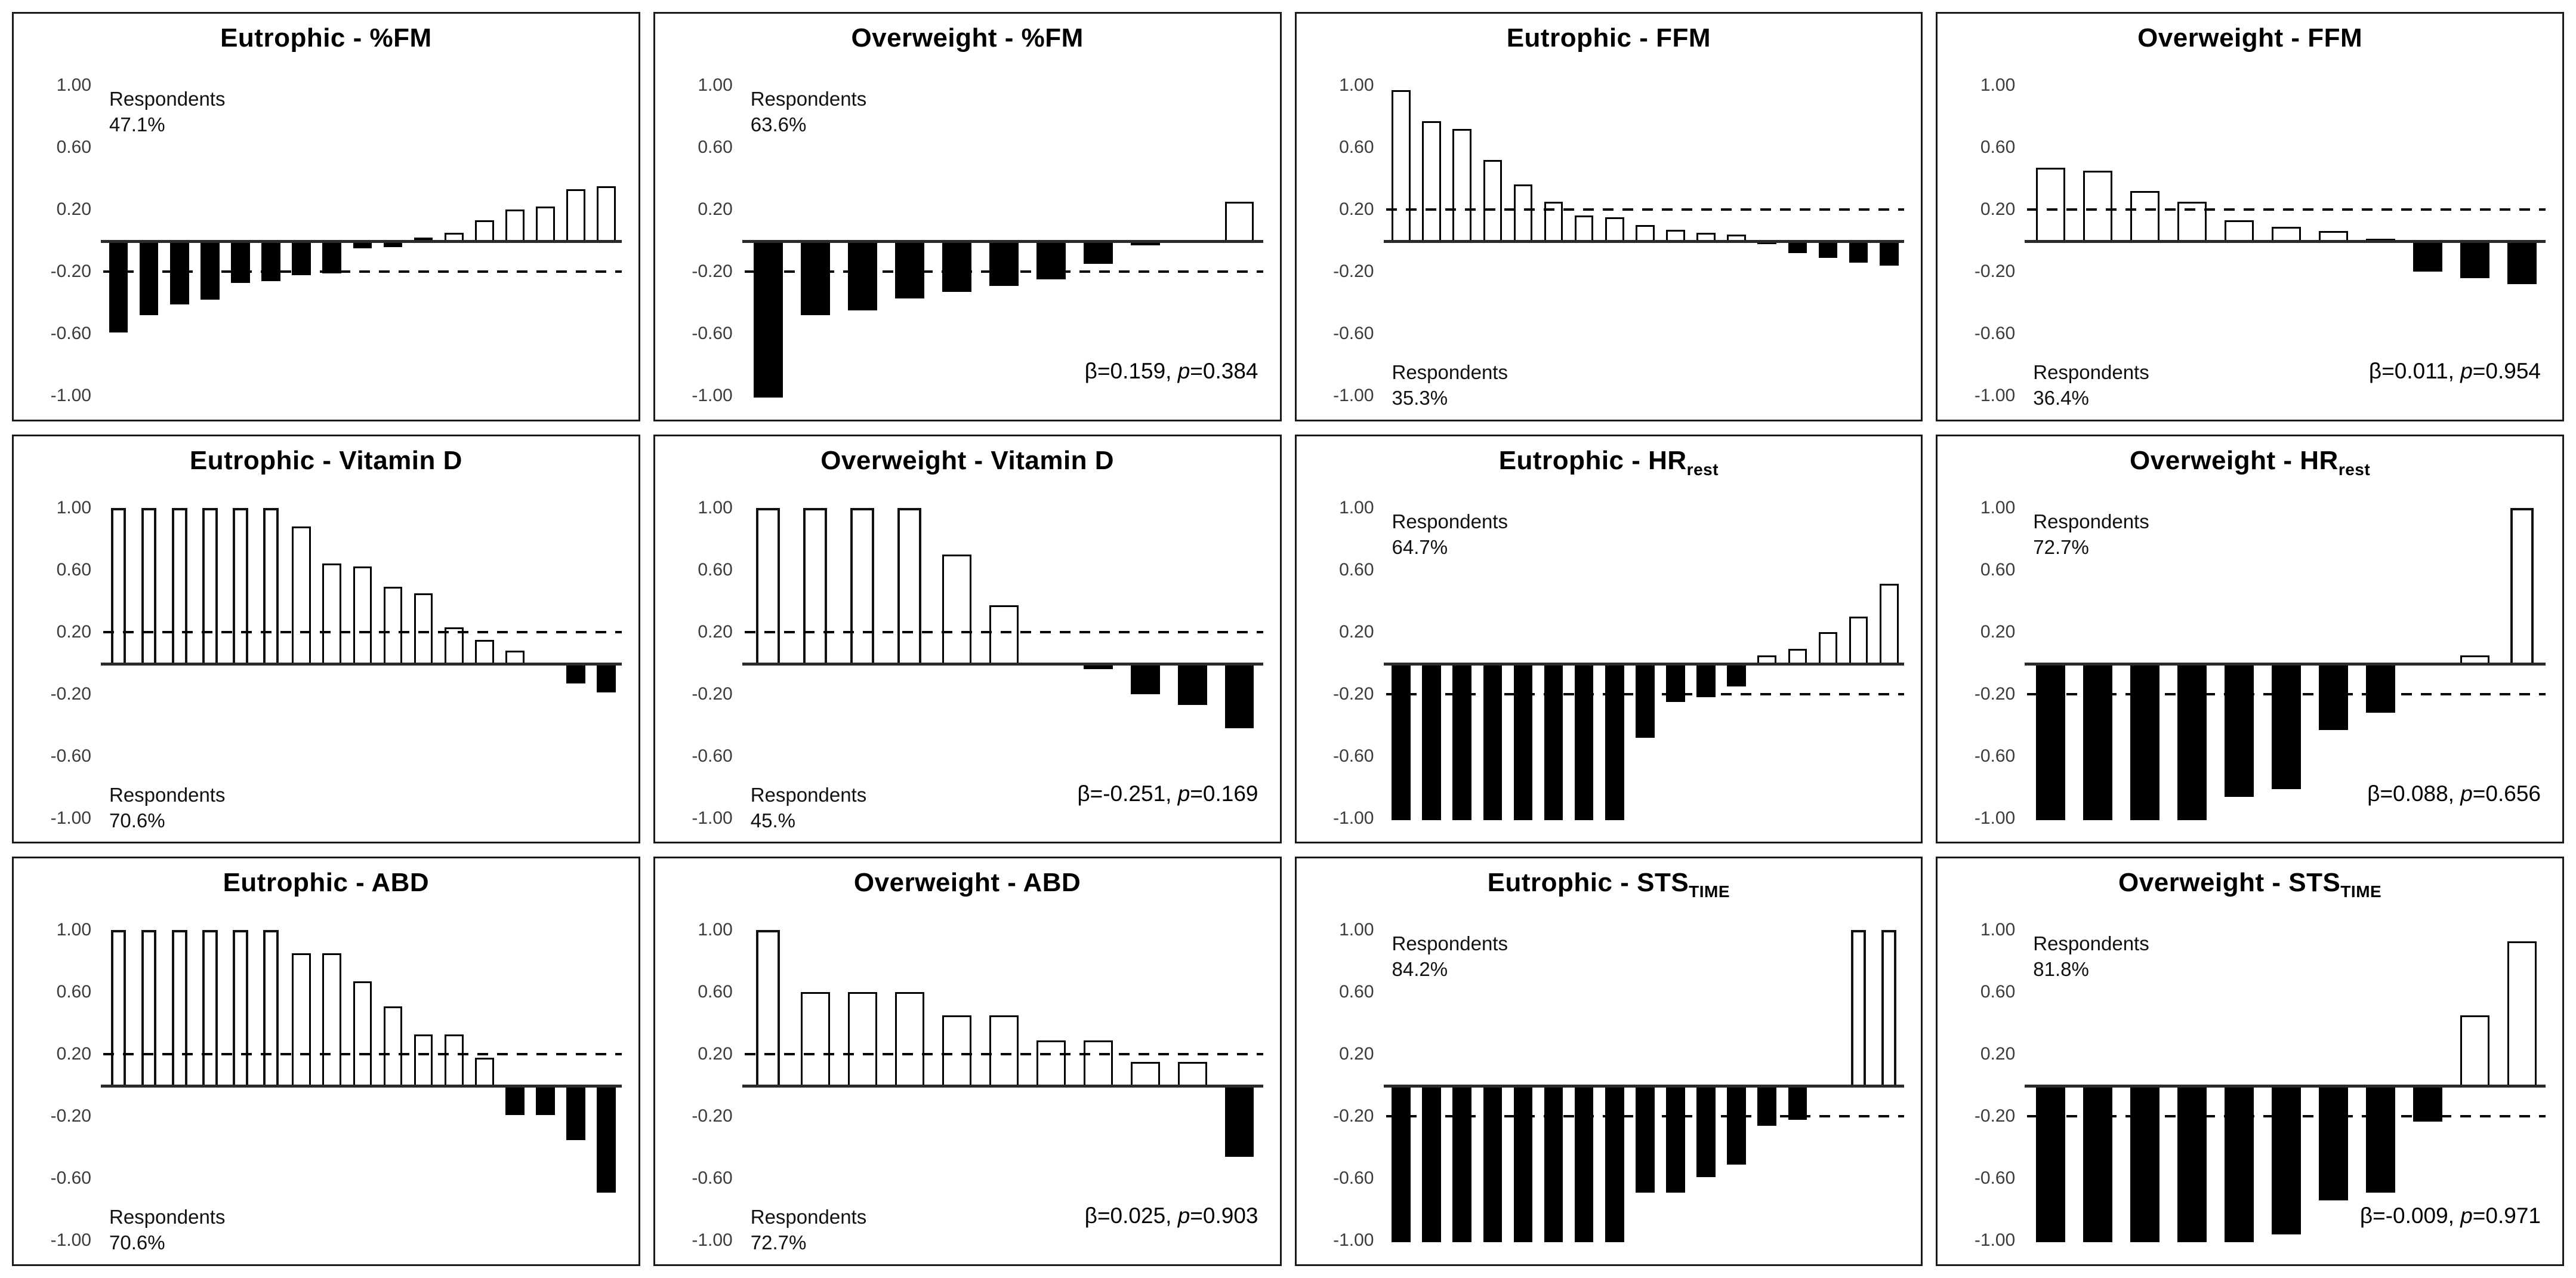 This screenshot has height=1278, width=2576. Describe the element at coordinates (1002, 664) in the screenshot. I see `plot-area: Respondents 45.% β=-0.251, p=0.169` at that location.